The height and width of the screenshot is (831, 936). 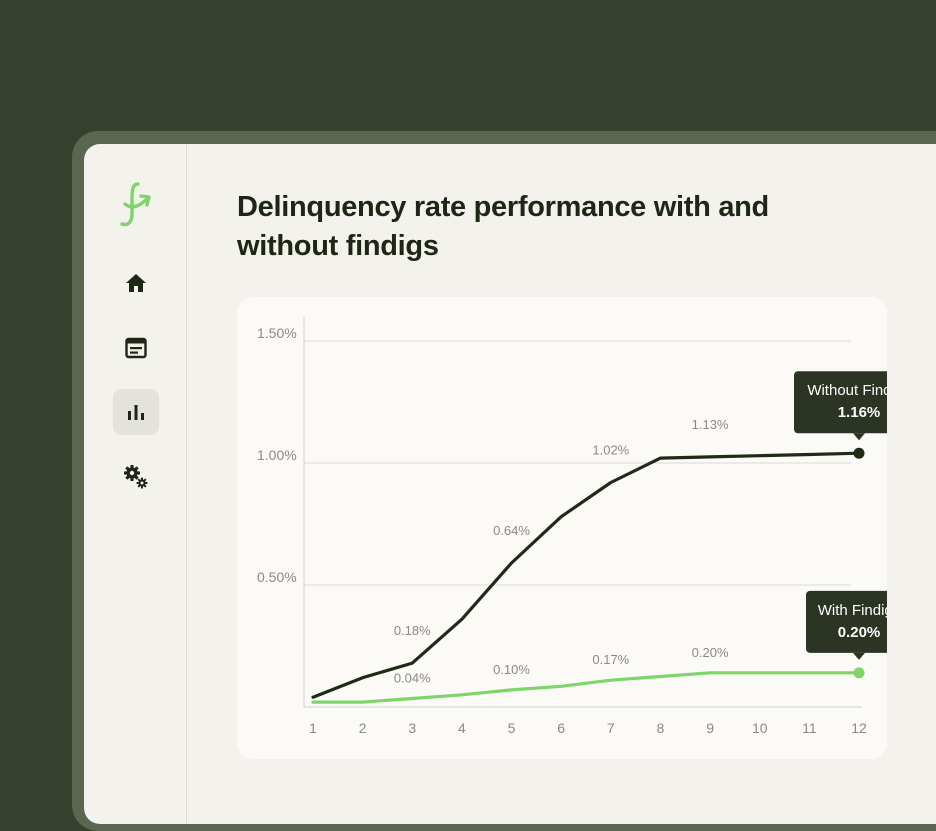 What do you see at coordinates (760, 728) in the screenshot?
I see `x-tick-label: 10` at bounding box center [760, 728].